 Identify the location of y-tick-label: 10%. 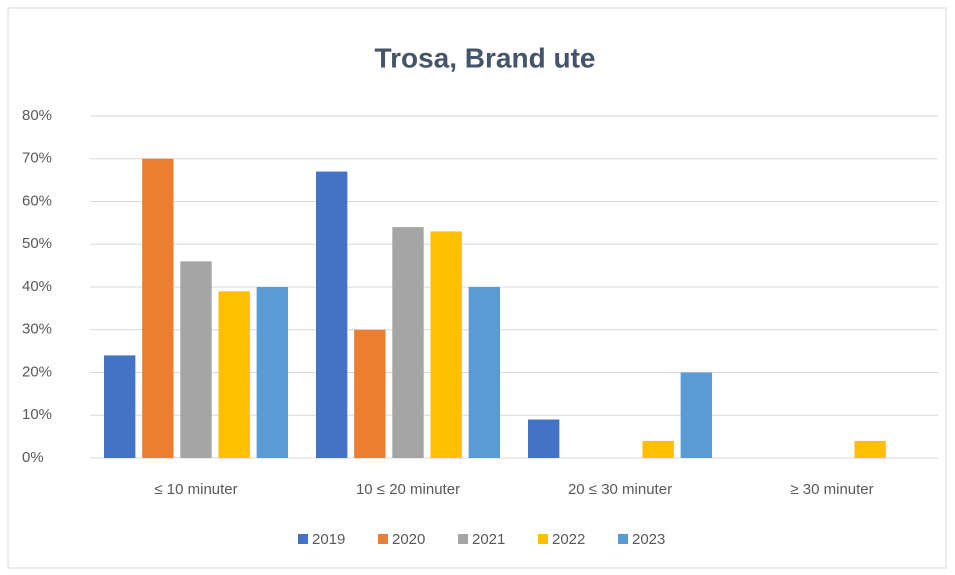
(37, 414).